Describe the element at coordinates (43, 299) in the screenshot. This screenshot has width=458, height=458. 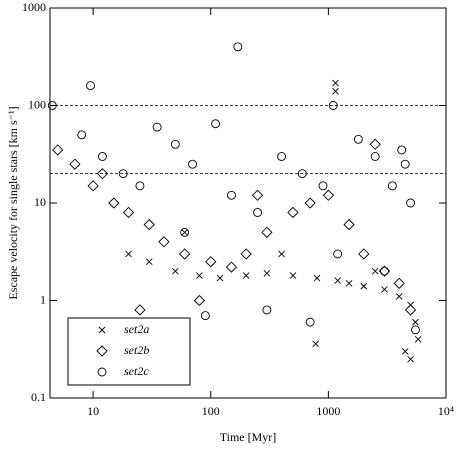
I see `y-tick-label: 1` at that location.